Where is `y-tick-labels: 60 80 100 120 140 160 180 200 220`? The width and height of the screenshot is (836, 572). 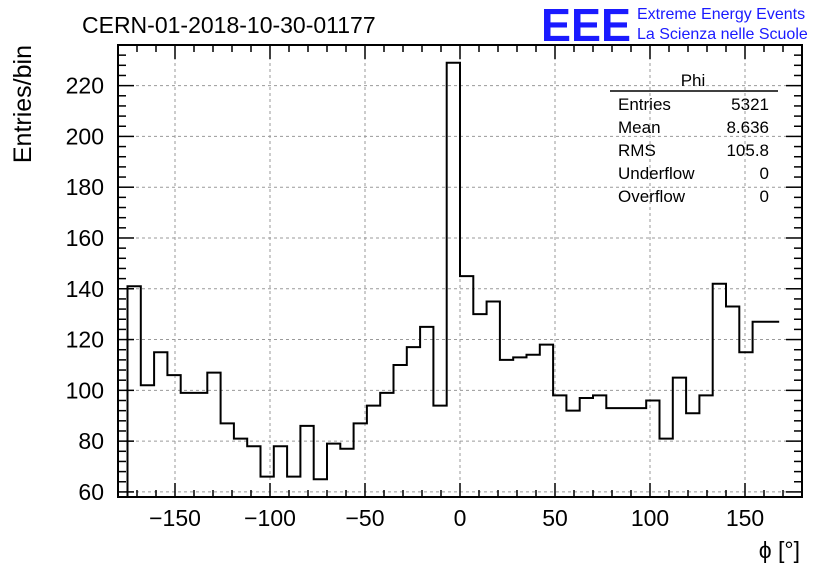
y-tick-labels: 60 80 100 120 140 160 180 200 220 is located at coordinates (85, 289).